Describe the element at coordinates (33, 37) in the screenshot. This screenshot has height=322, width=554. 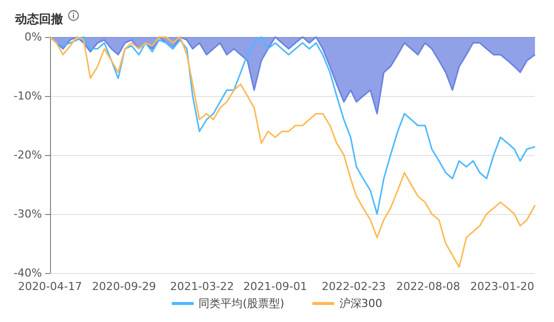
I see `y-tick-label: 0%` at that location.